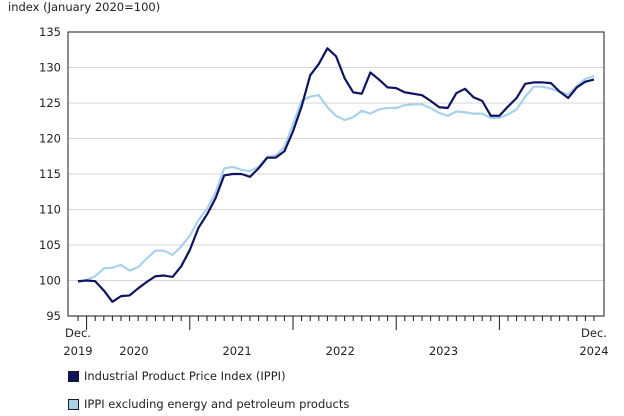 This screenshot has width=624, height=416. Describe the element at coordinates (50, 68) in the screenshot. I see `y-tick-label-130: 130` at that location.